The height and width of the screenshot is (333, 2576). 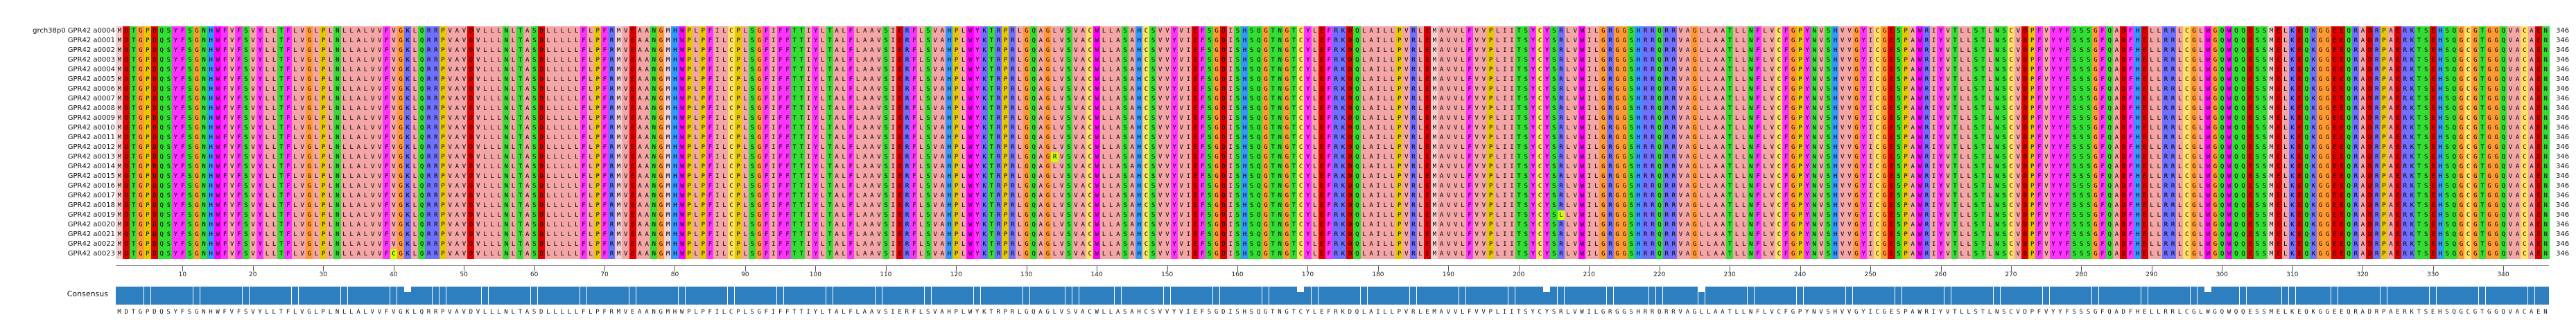 What do you see at coordinates (386, 312) in the screenshot?
I see `consensus-residue: F` at bounding box center [386, 312].